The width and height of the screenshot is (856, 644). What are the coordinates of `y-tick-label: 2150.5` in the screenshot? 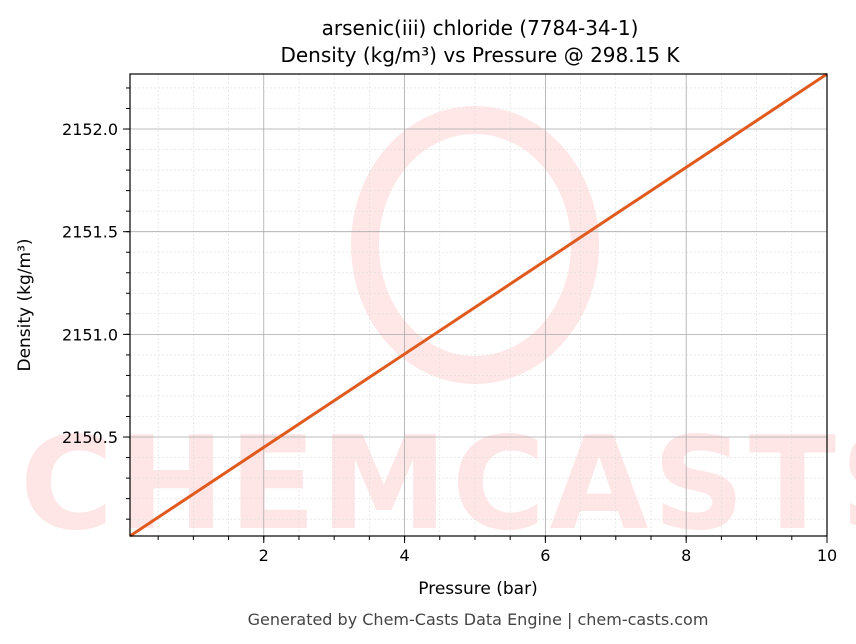 It's located at (90, 437).